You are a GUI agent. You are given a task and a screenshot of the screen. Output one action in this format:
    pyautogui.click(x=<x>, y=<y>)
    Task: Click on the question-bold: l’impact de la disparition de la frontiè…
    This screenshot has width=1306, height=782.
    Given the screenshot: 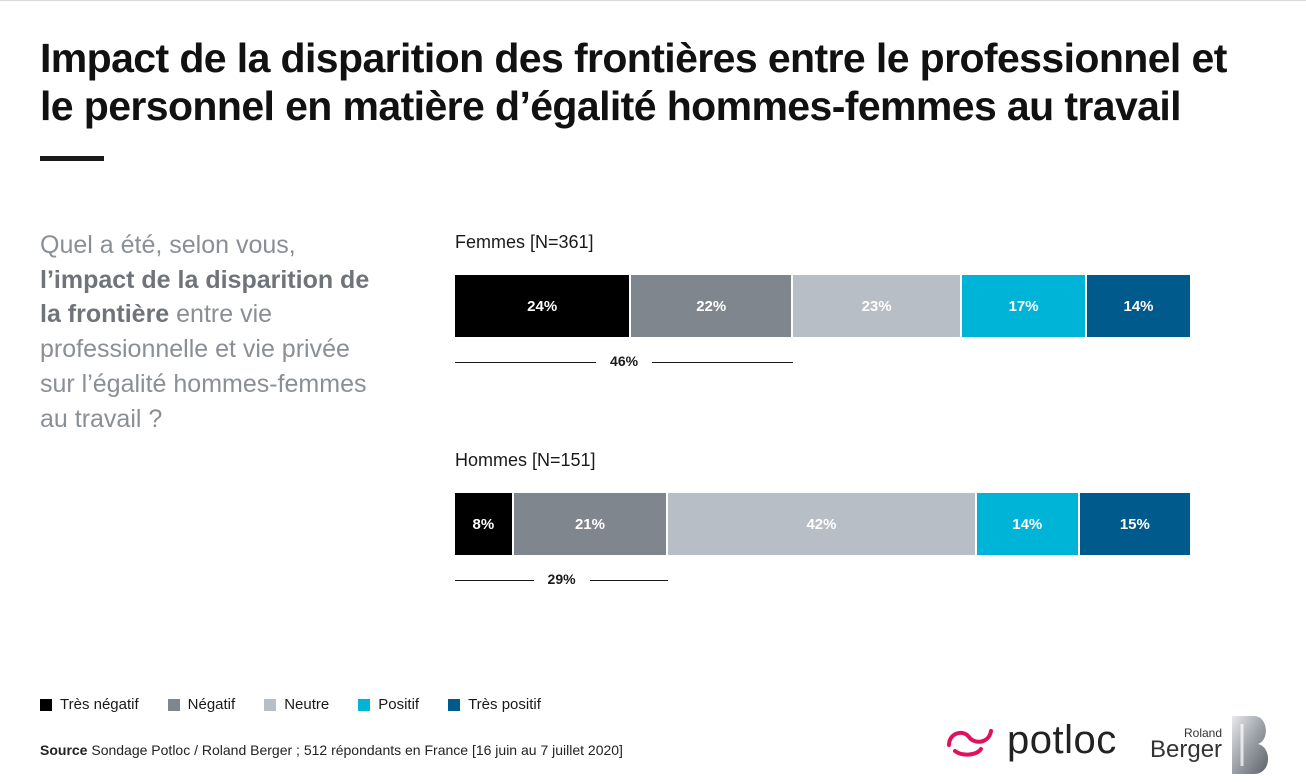 What is the action you would take?
    pyautogui.click(x=205, y=297)
    